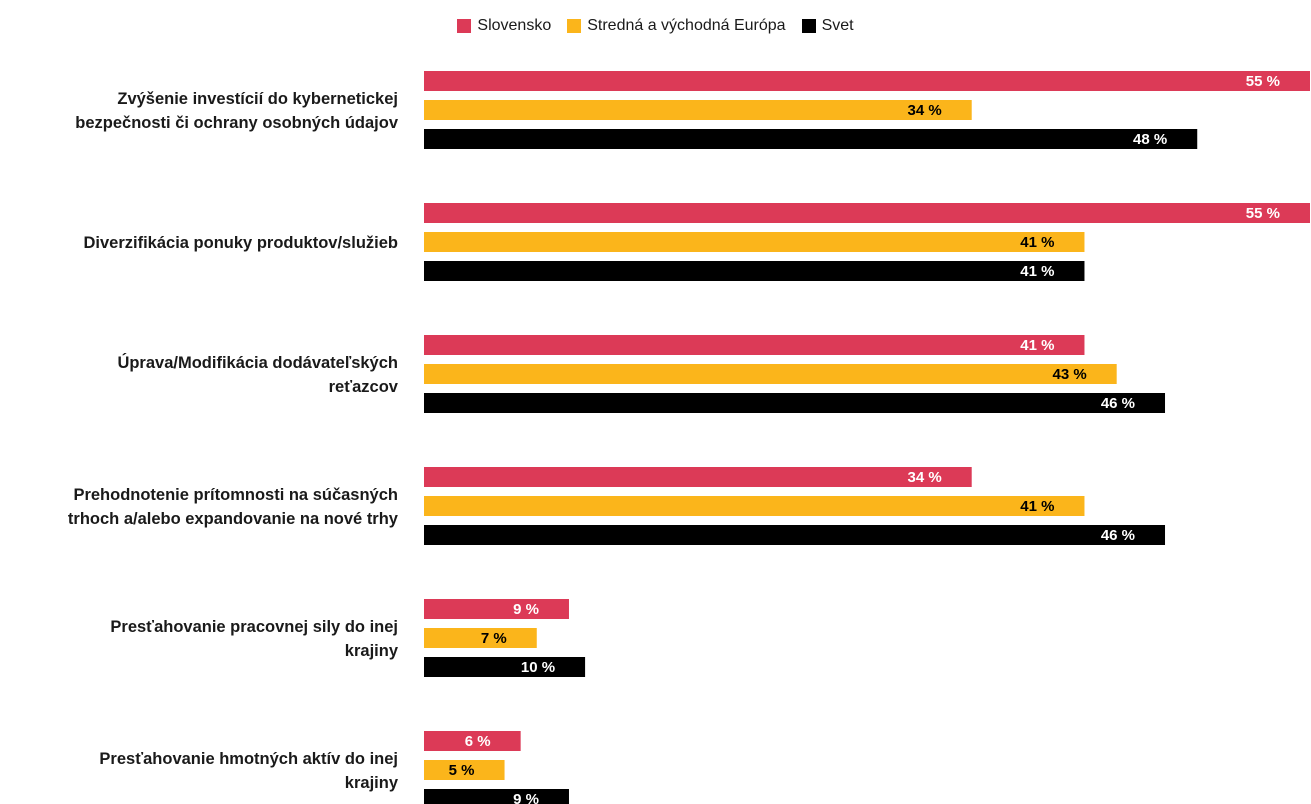  I want to click on legend-label: Svet, so click(837, 25).